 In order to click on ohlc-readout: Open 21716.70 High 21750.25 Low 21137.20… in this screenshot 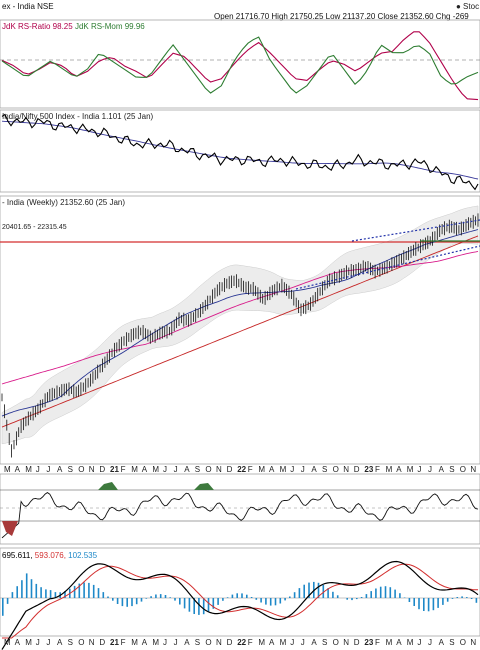, I will do `click(341, 16)`.